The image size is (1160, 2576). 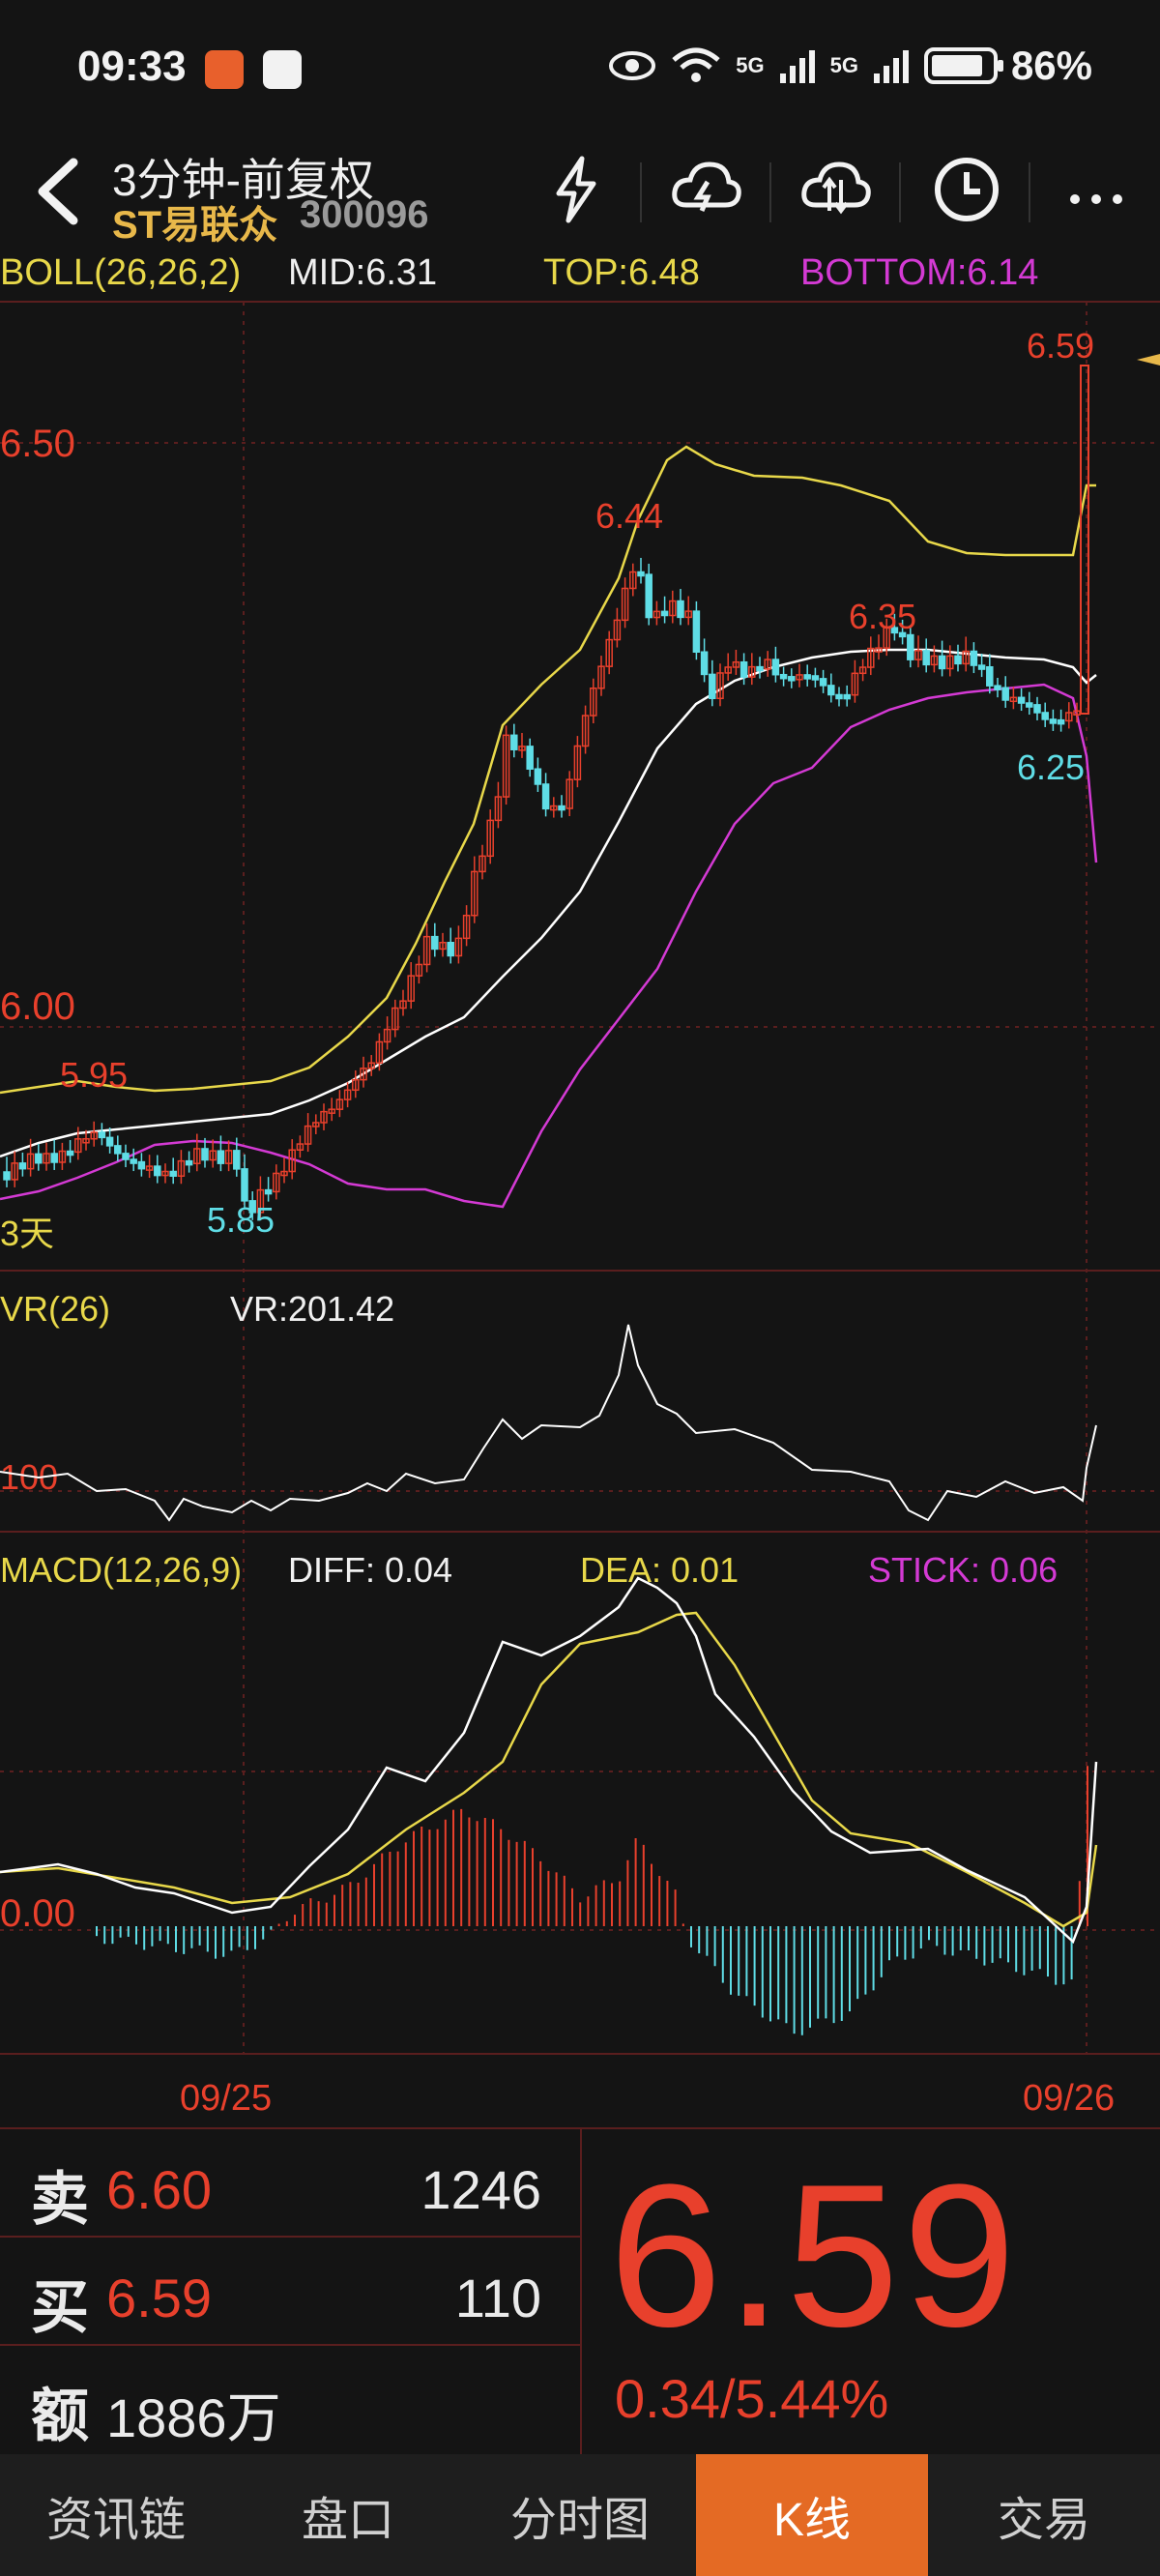 I want to click on tab-trade: 交易, so click(x=1044, y=2520).